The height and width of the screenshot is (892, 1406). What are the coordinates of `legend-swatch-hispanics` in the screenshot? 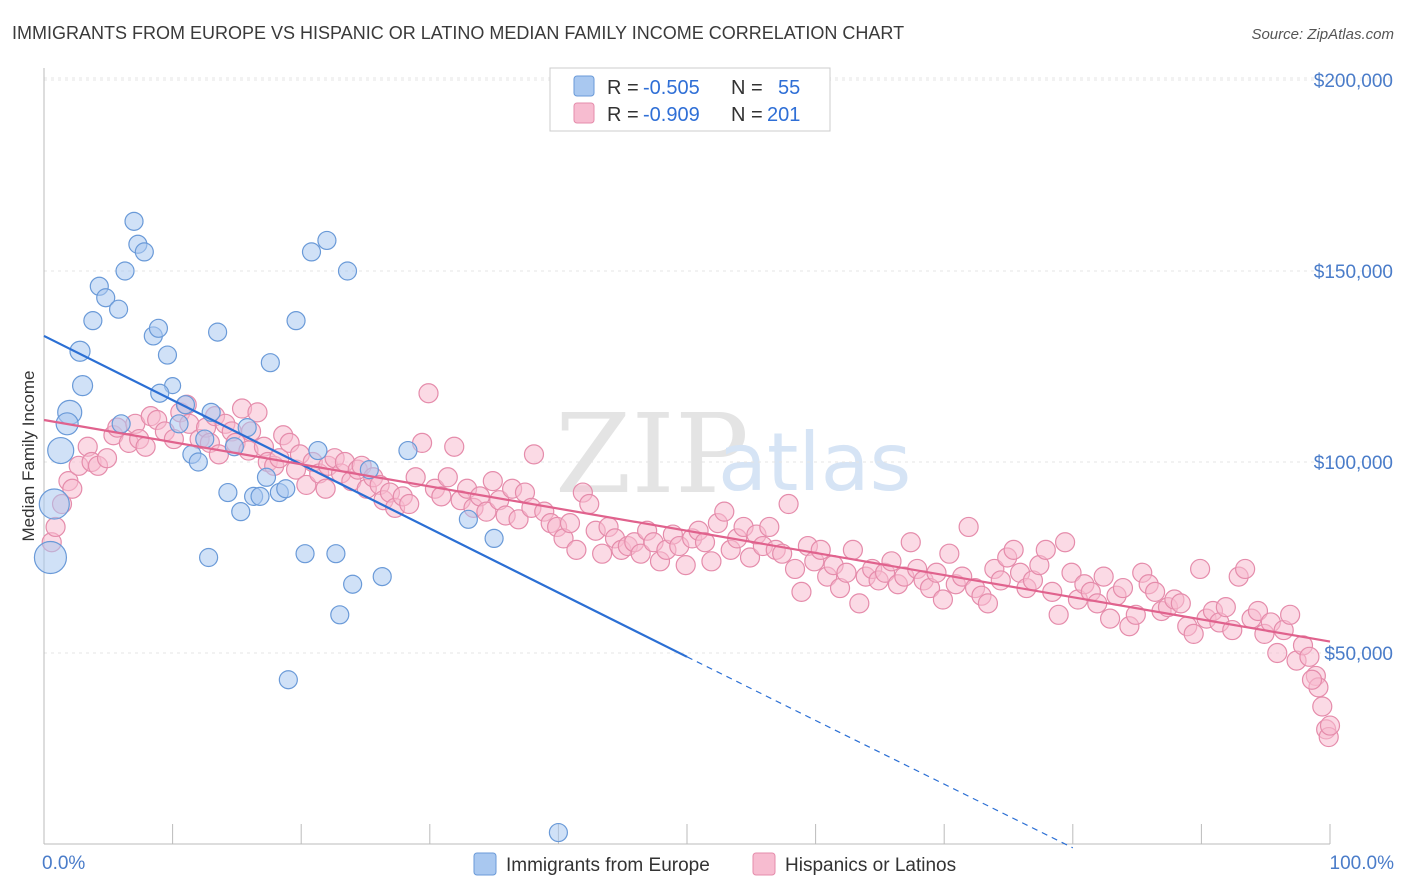 It's located at (584, 113).